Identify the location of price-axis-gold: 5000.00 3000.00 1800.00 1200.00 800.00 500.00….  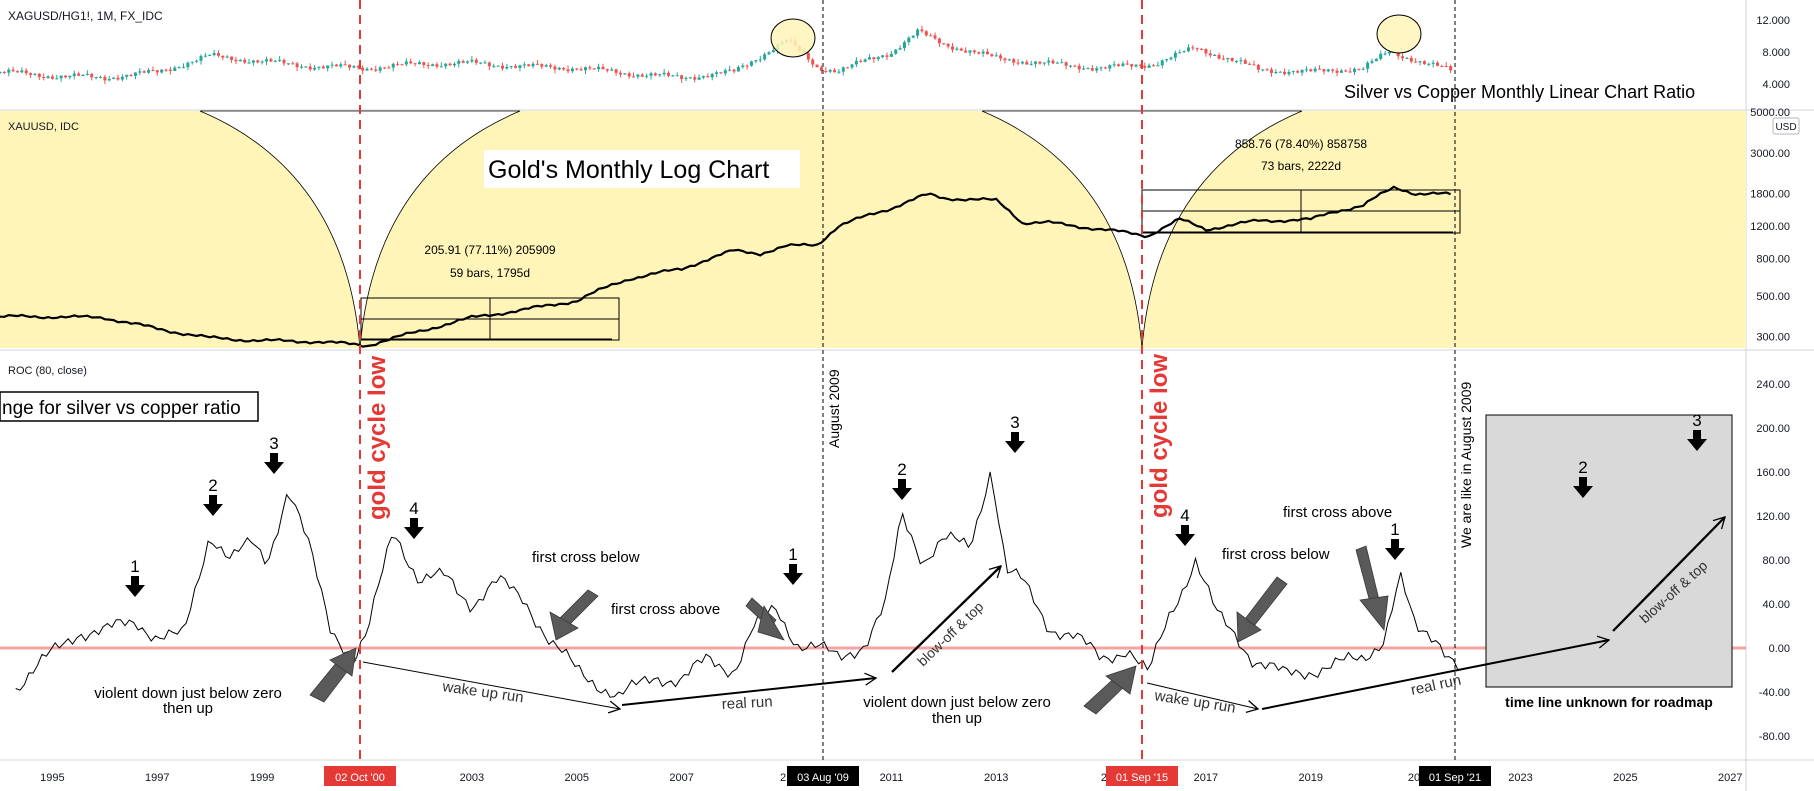
(1770, 225).